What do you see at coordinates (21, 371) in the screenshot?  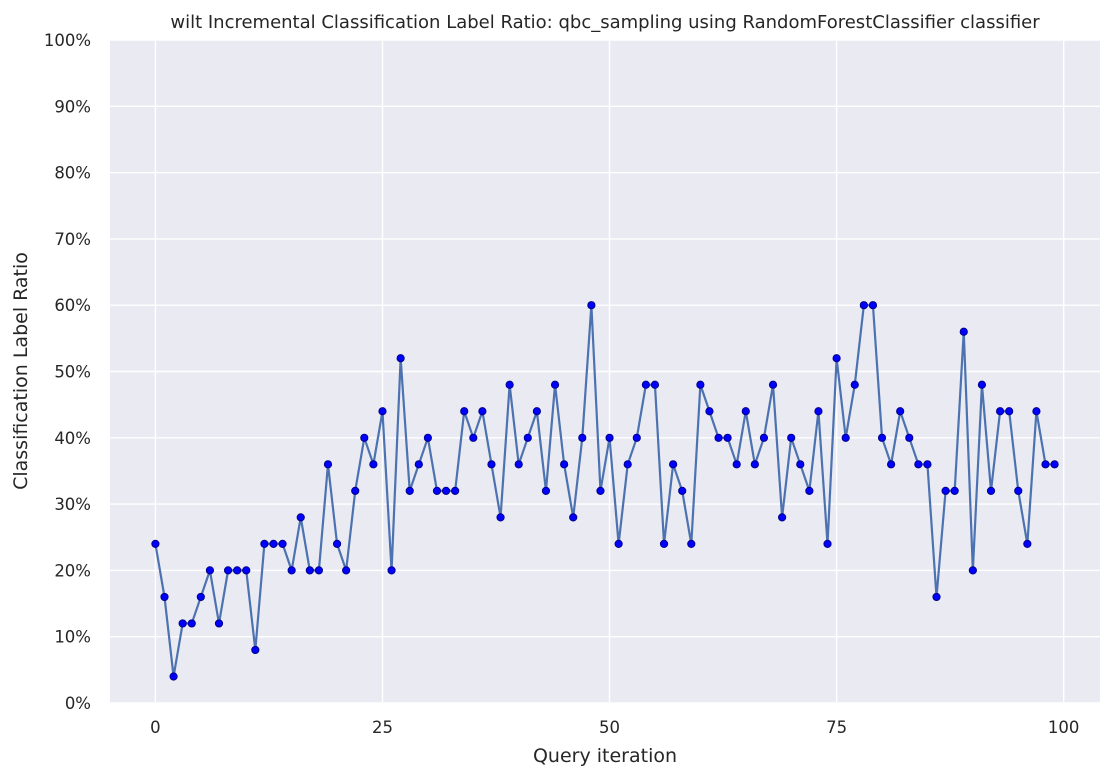 I see `y-axis-label: Classification Label Ratio` at bounding box center [21, 371].